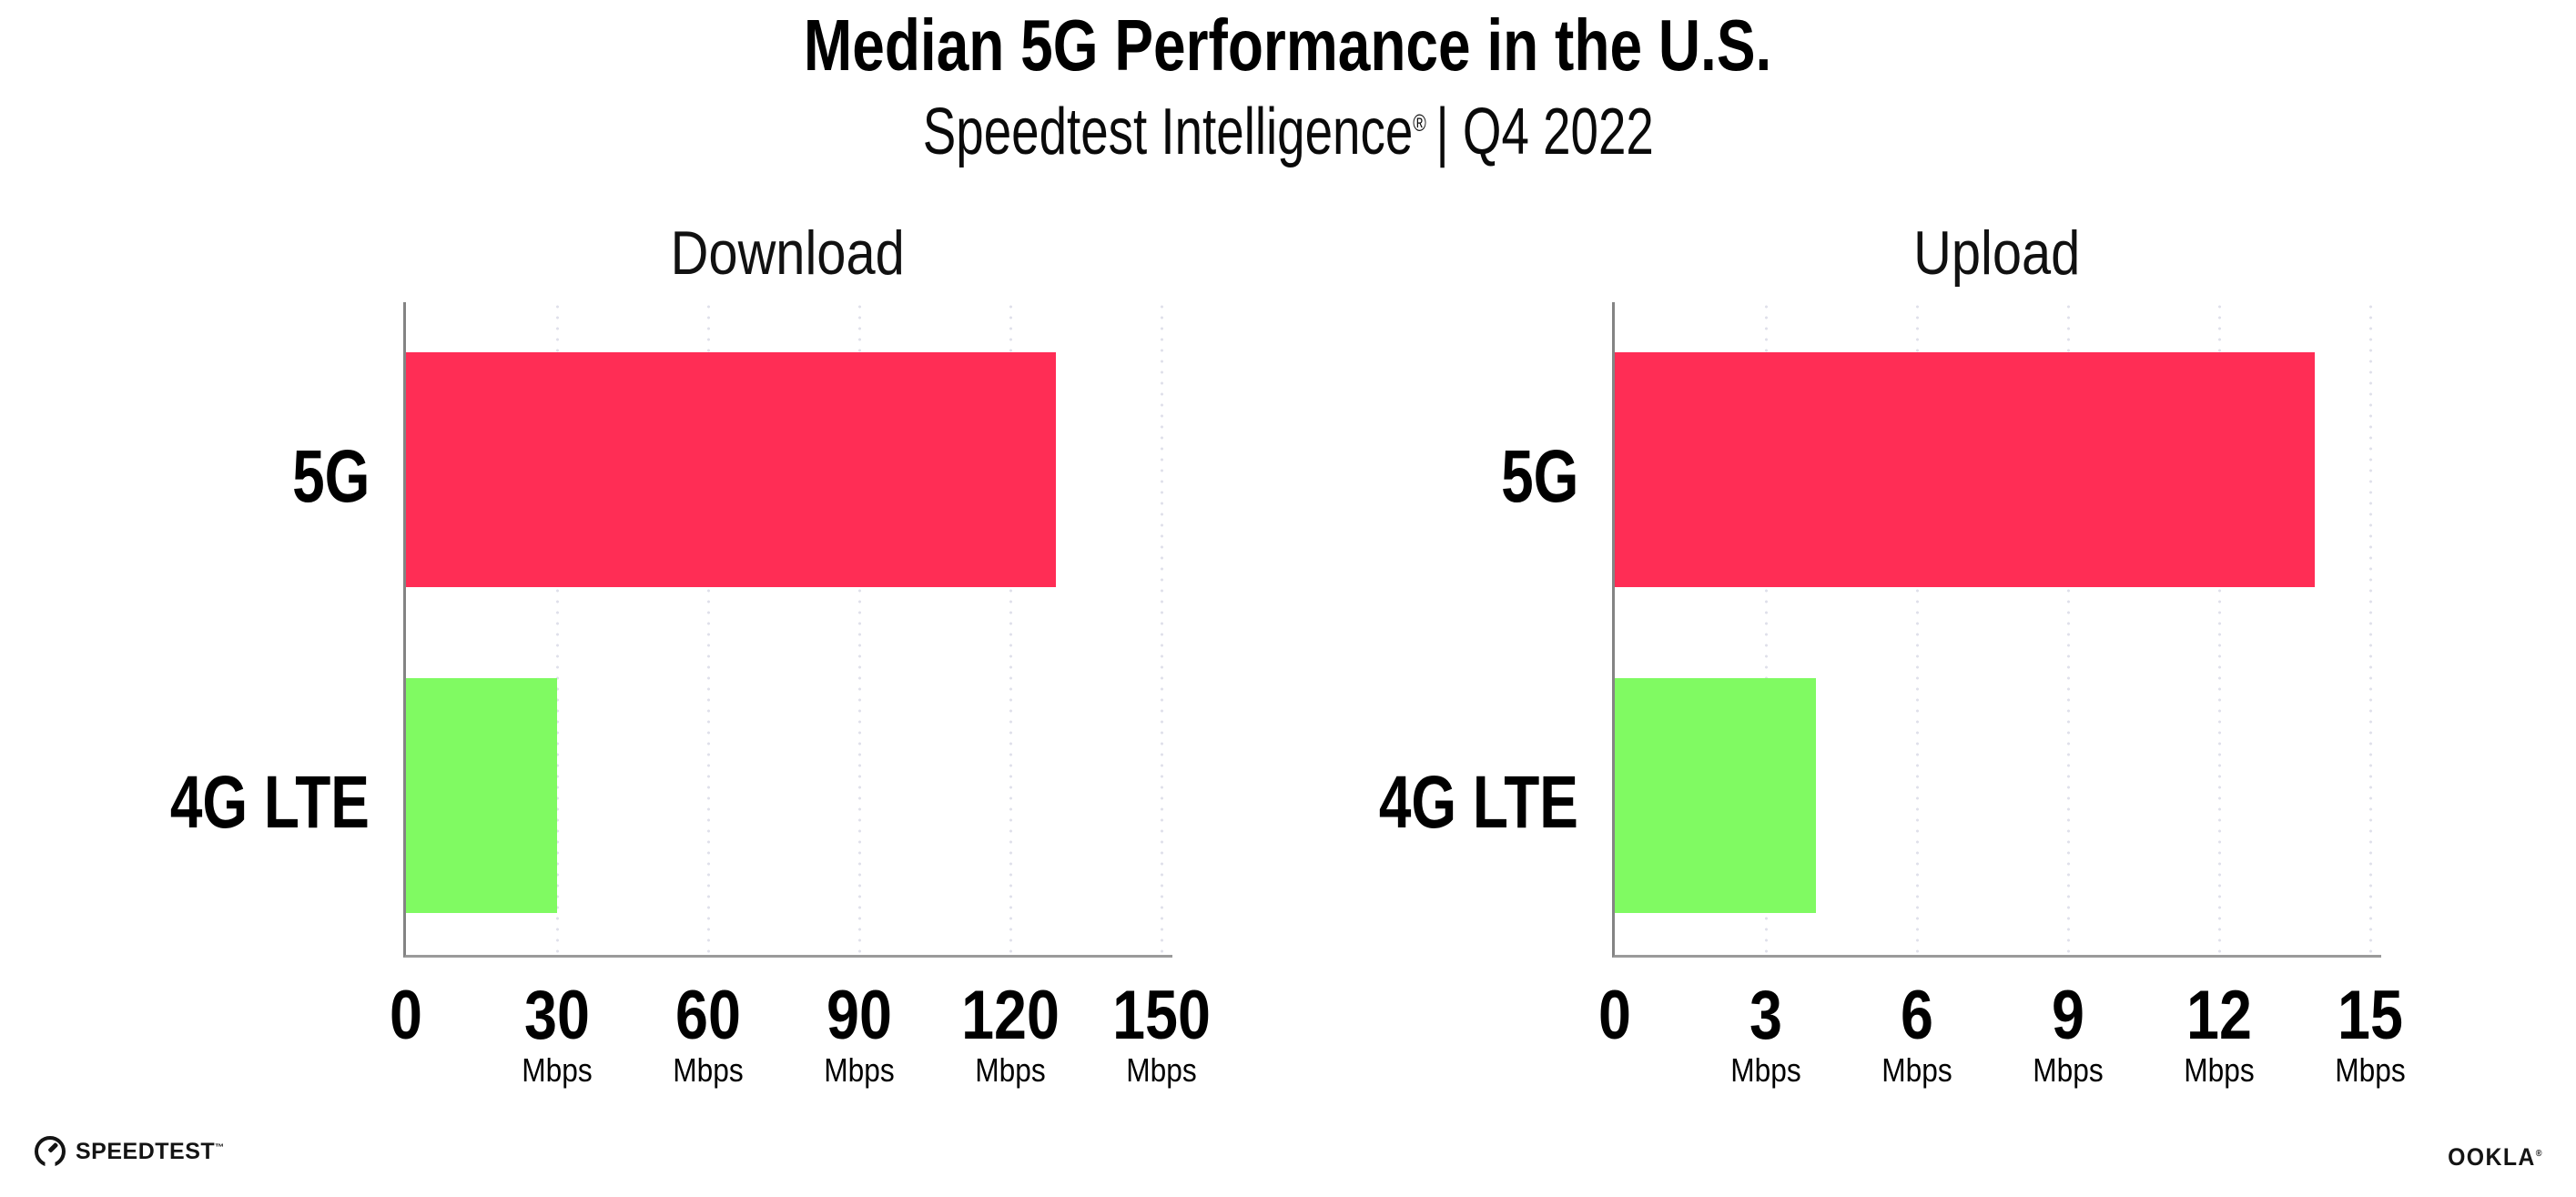  I want to click on speedtest-gauge-icon, so click(50, 1153).